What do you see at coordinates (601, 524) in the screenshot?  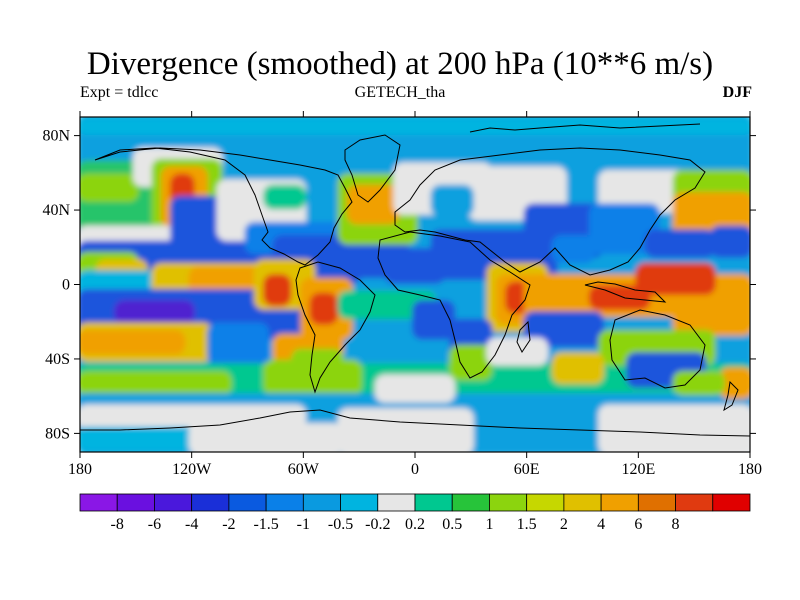 I see `colorbar-label: 4` at bounding box center [601, 524].